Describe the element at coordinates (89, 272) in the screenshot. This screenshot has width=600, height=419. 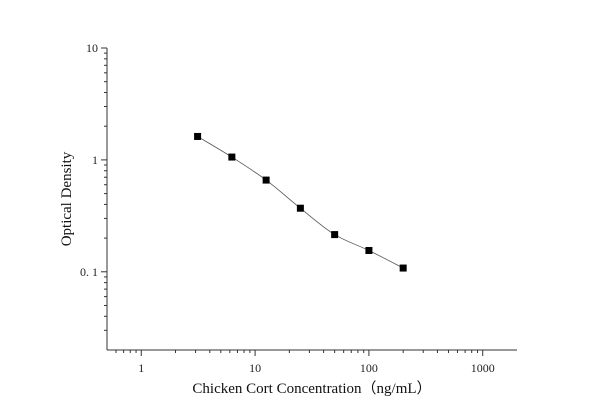
I see `y-tick-label: 0. 1` at that location.